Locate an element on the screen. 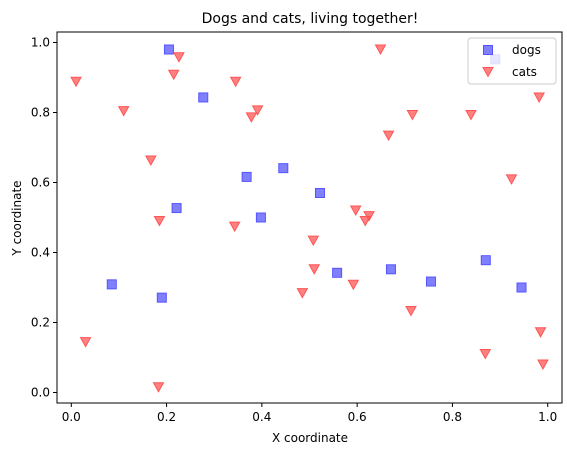 The height and width of the screenshot is (455, 567). x-axis-label: X coordinate is located at coordinates (310, 438).